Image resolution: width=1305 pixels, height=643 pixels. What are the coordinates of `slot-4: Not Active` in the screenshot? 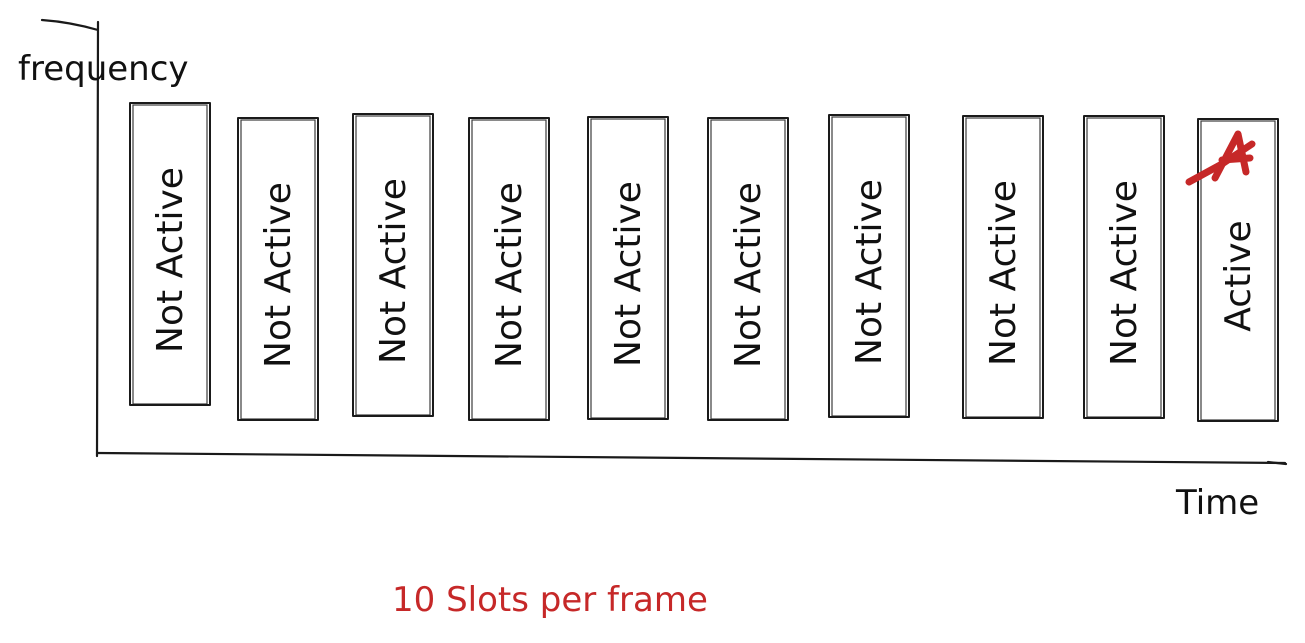 It's located at (509, 269).